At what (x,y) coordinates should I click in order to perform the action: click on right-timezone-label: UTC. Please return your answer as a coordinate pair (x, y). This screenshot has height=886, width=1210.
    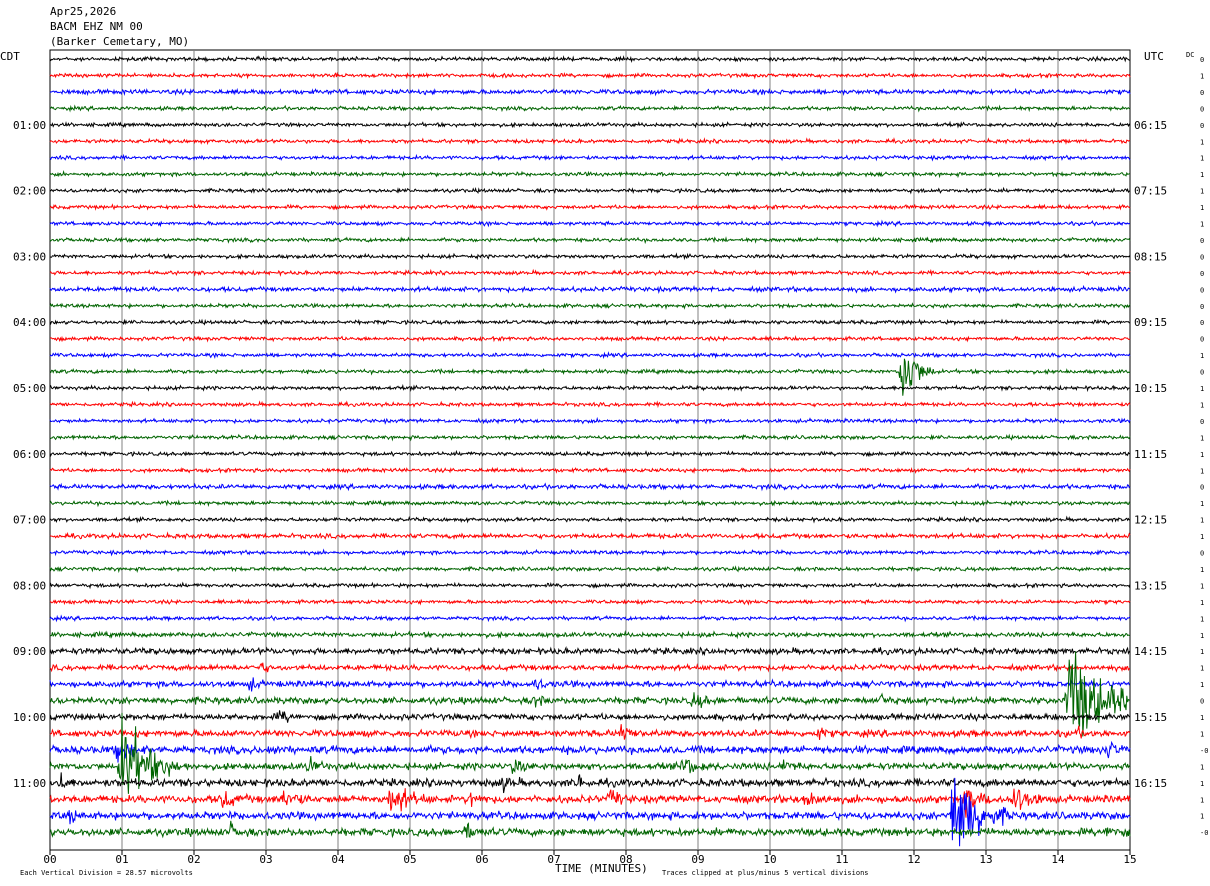
    Looking at the image, I should click on (1154, 56).